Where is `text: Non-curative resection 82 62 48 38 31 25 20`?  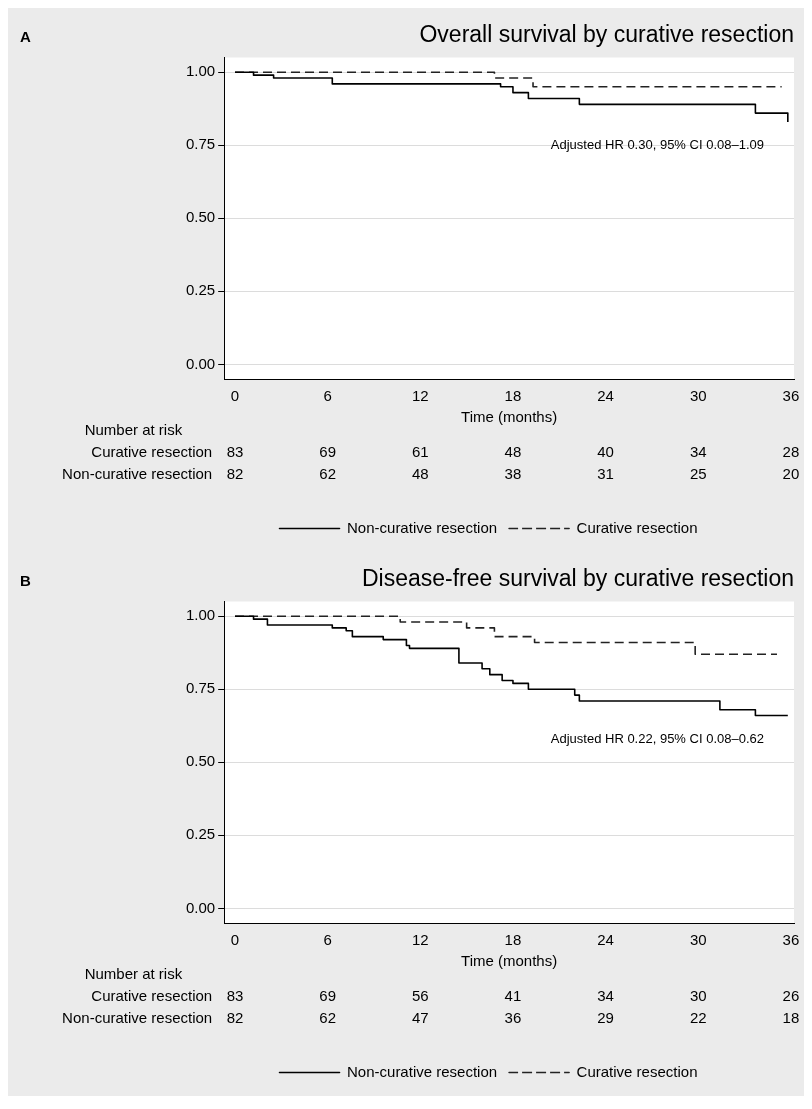 text: Non-curative resection 82 62 48 38 31 25 20 is located at coordinates (431, 474).